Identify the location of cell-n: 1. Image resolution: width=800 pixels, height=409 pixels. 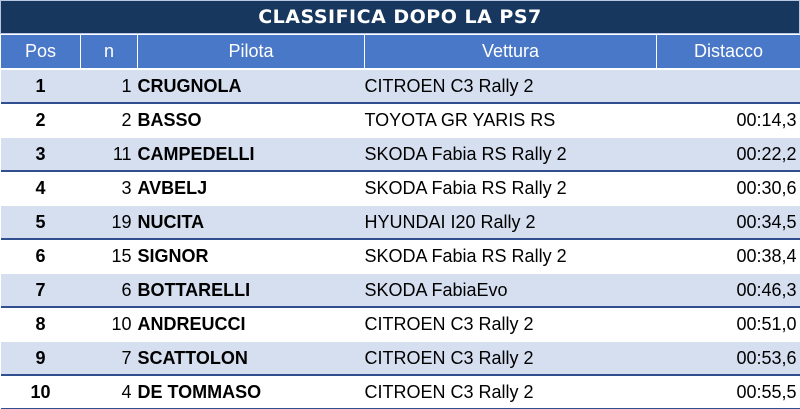
(109, 86).